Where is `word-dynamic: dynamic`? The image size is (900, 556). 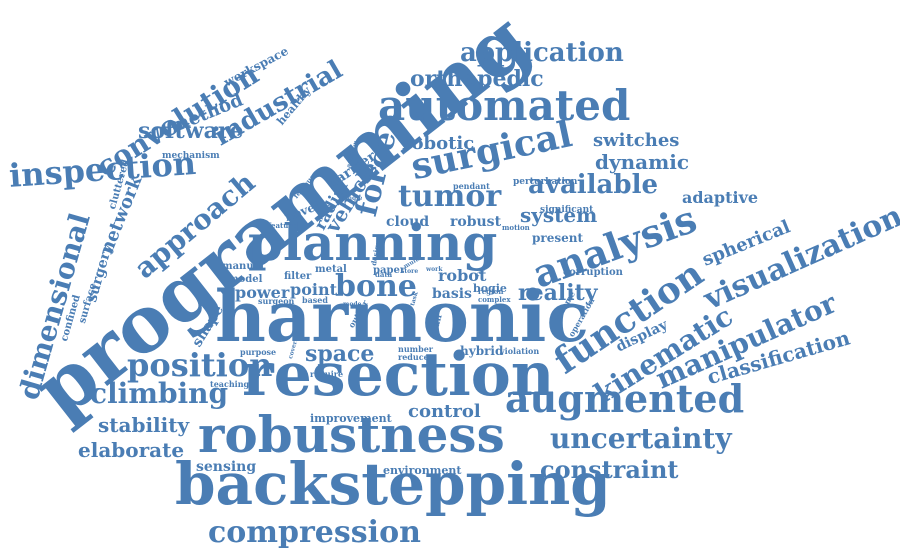 word-dynamic: dynamic is located at coordinates (642, 162).